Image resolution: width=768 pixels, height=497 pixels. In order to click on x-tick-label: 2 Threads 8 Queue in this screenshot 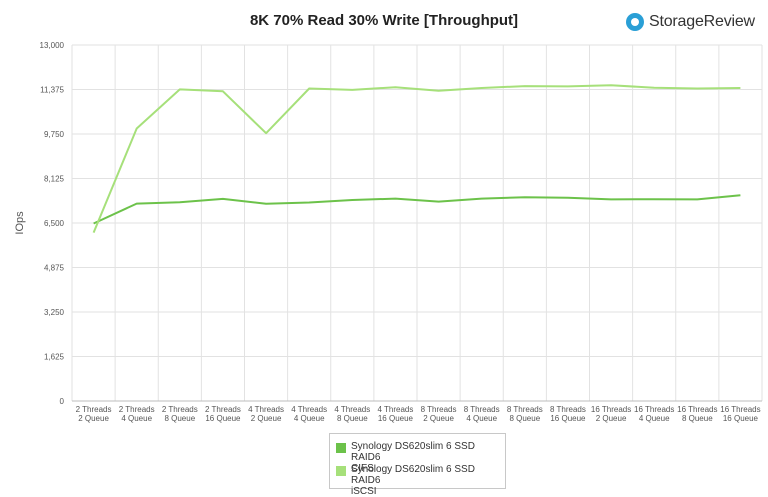, I will do `click(180, 414)`.